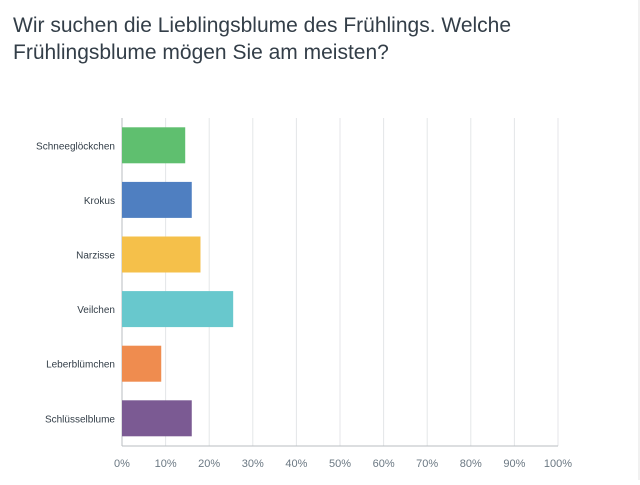 Image resolution: width=640 pixels, height=485 pixels. I want to click on category-label: Veilchen, so click(96, 310).